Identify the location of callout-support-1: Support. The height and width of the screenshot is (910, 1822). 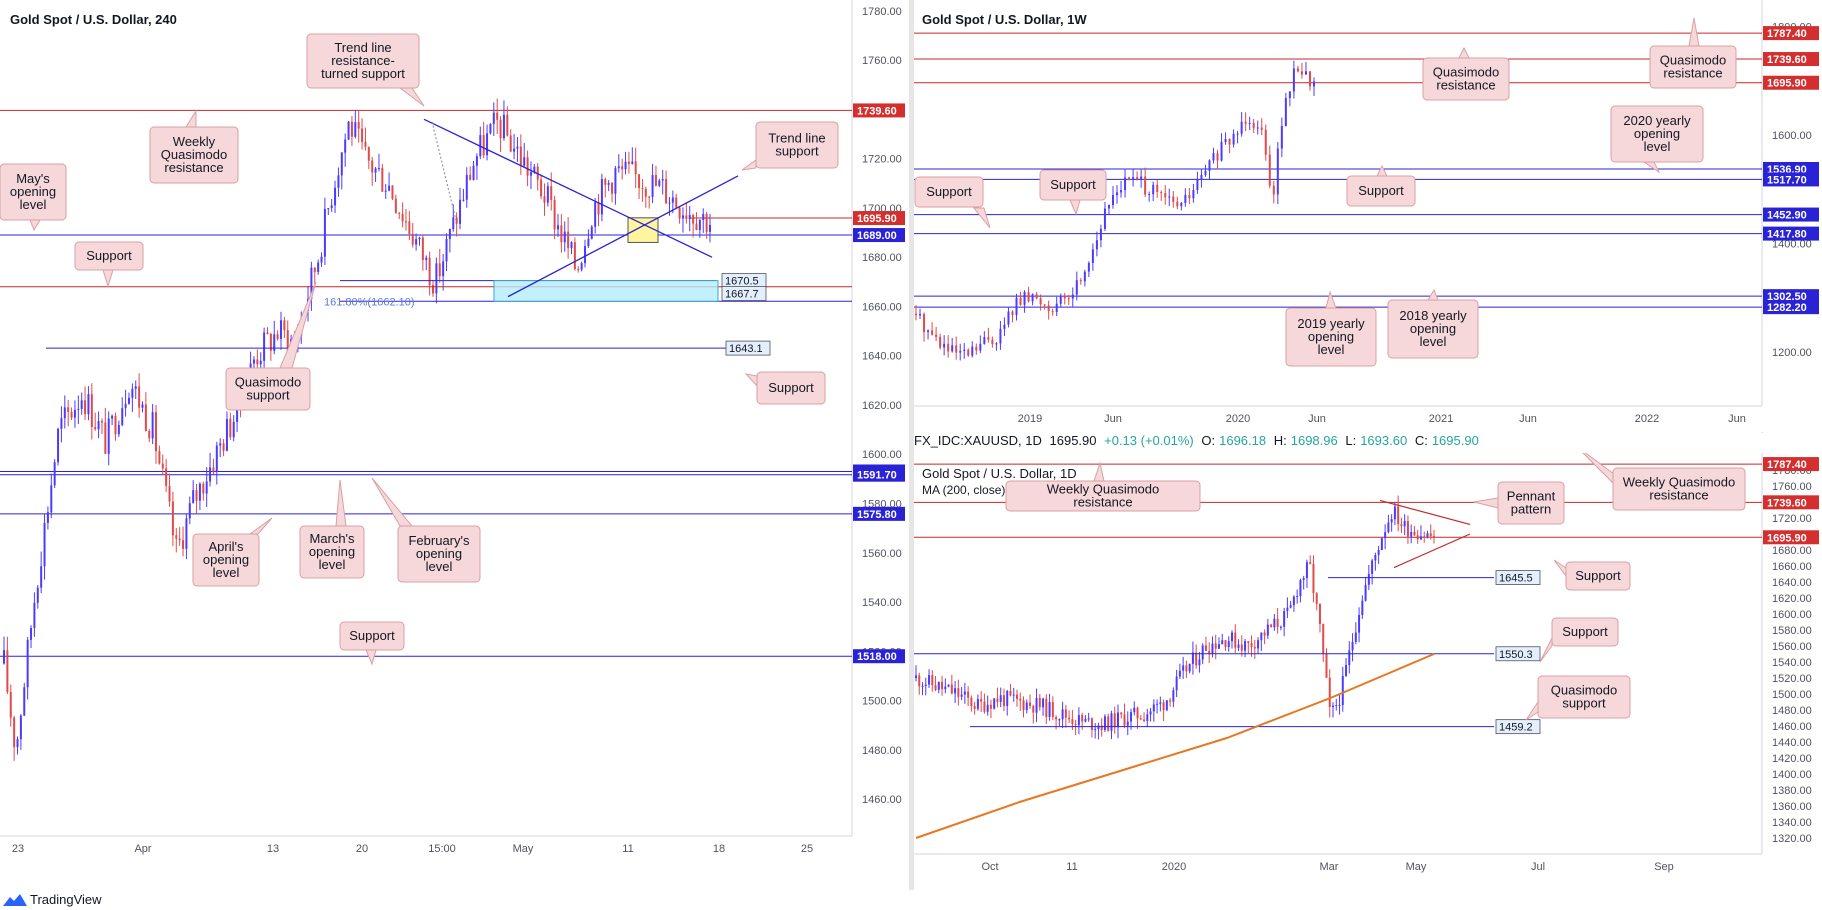
(109, 264).